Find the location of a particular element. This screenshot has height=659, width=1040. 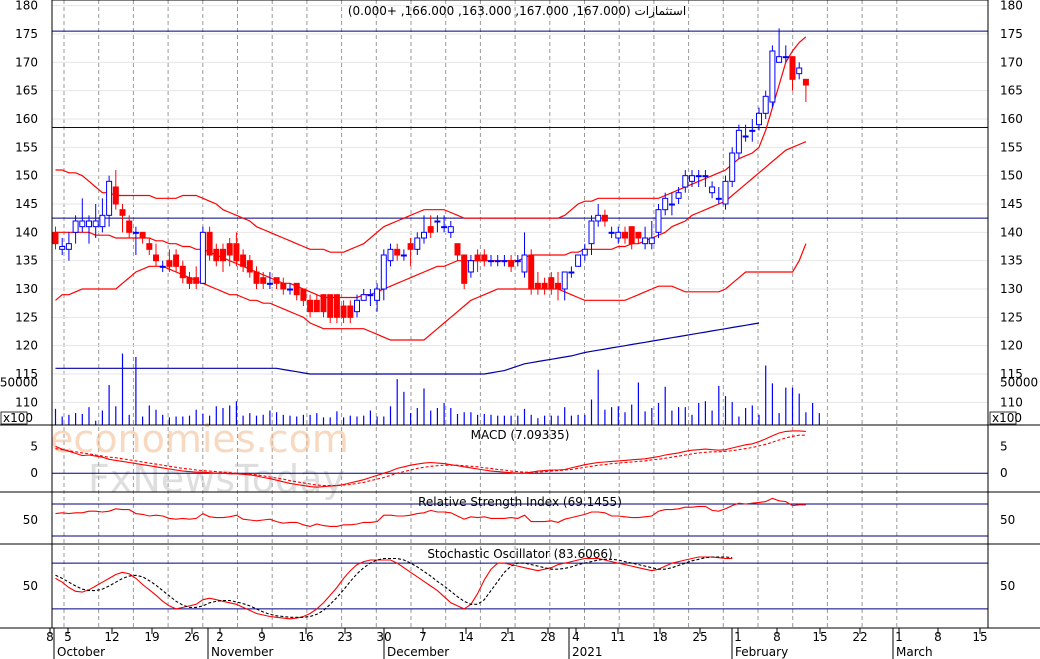

unit-box-right is located at coordinates (1003, 418).